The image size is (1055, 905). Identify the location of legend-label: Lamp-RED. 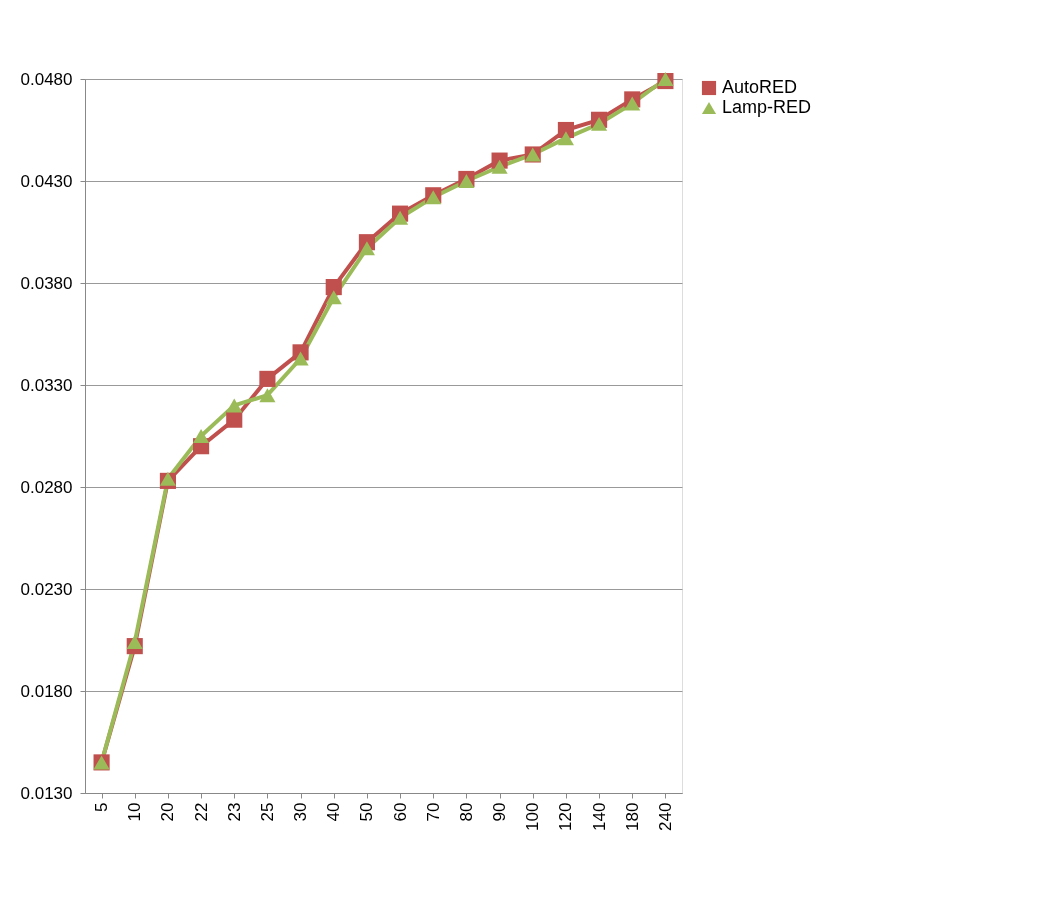
(767, 107).